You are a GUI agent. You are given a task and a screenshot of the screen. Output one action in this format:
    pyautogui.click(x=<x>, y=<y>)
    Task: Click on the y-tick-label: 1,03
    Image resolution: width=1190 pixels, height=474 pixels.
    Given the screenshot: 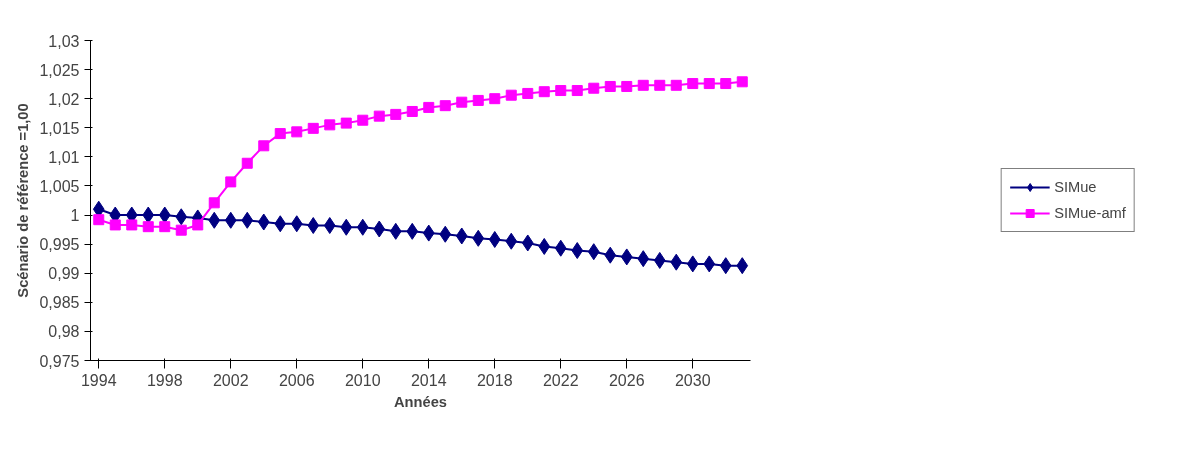 What is the action you would take?
    pyautogui.click(x=64, y=41)
    